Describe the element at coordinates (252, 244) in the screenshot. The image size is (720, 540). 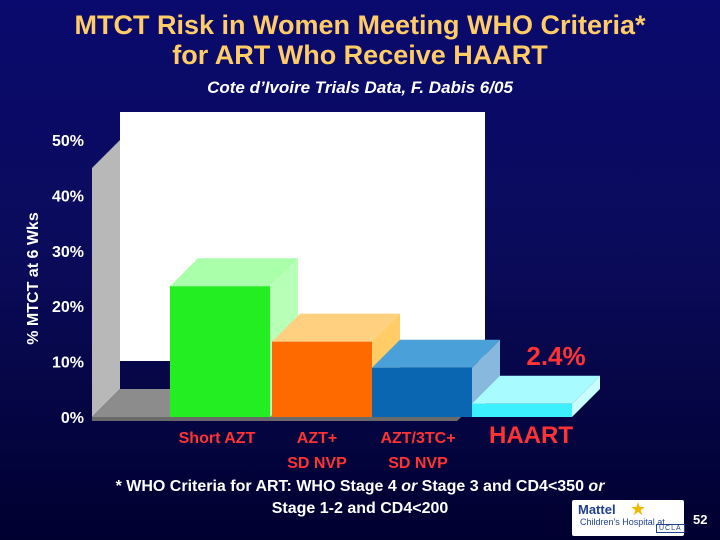
I see `data-label: 23.6%` at that location.